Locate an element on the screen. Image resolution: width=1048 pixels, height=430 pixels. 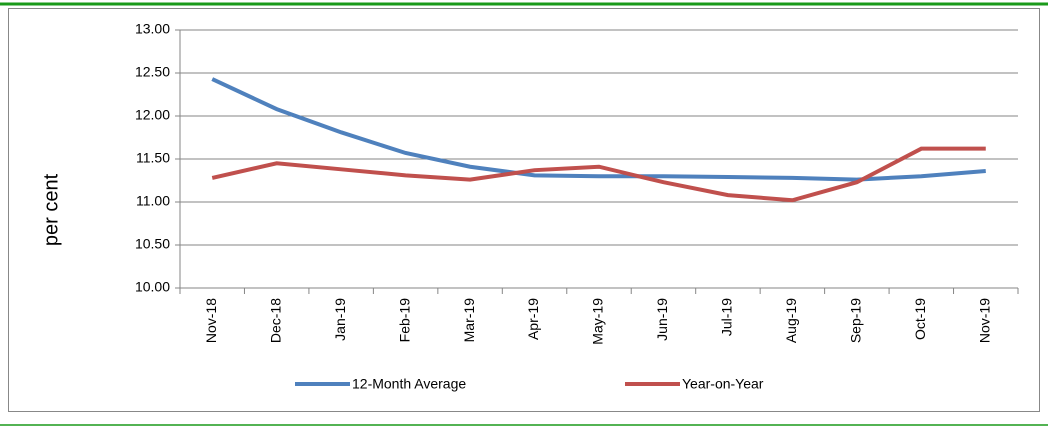
x-tick-label: Dec-18 is located at coordinates (275, 320).